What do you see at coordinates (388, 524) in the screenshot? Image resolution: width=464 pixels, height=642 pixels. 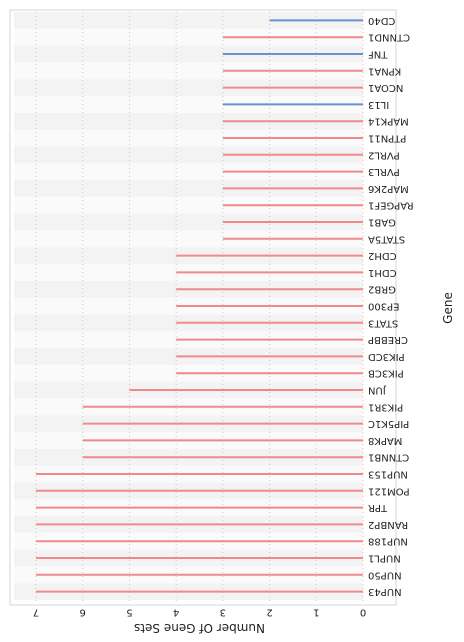 I see `gene-label: RANBP2` at bounding box center [388, 524].